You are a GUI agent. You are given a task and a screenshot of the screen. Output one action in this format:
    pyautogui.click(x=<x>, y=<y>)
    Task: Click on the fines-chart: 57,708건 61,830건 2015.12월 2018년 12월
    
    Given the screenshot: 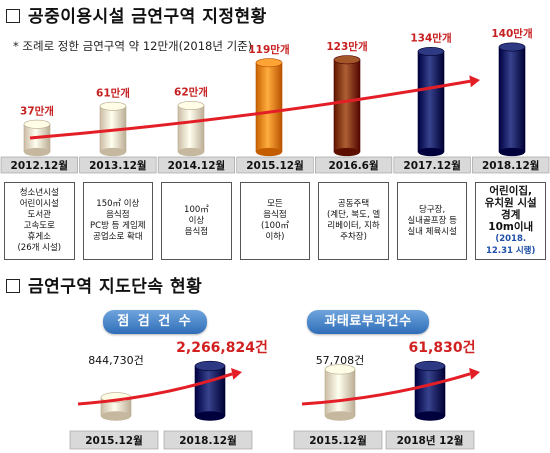 What is the action you would take?
    pyautogui.click(x=386, y=394)
    